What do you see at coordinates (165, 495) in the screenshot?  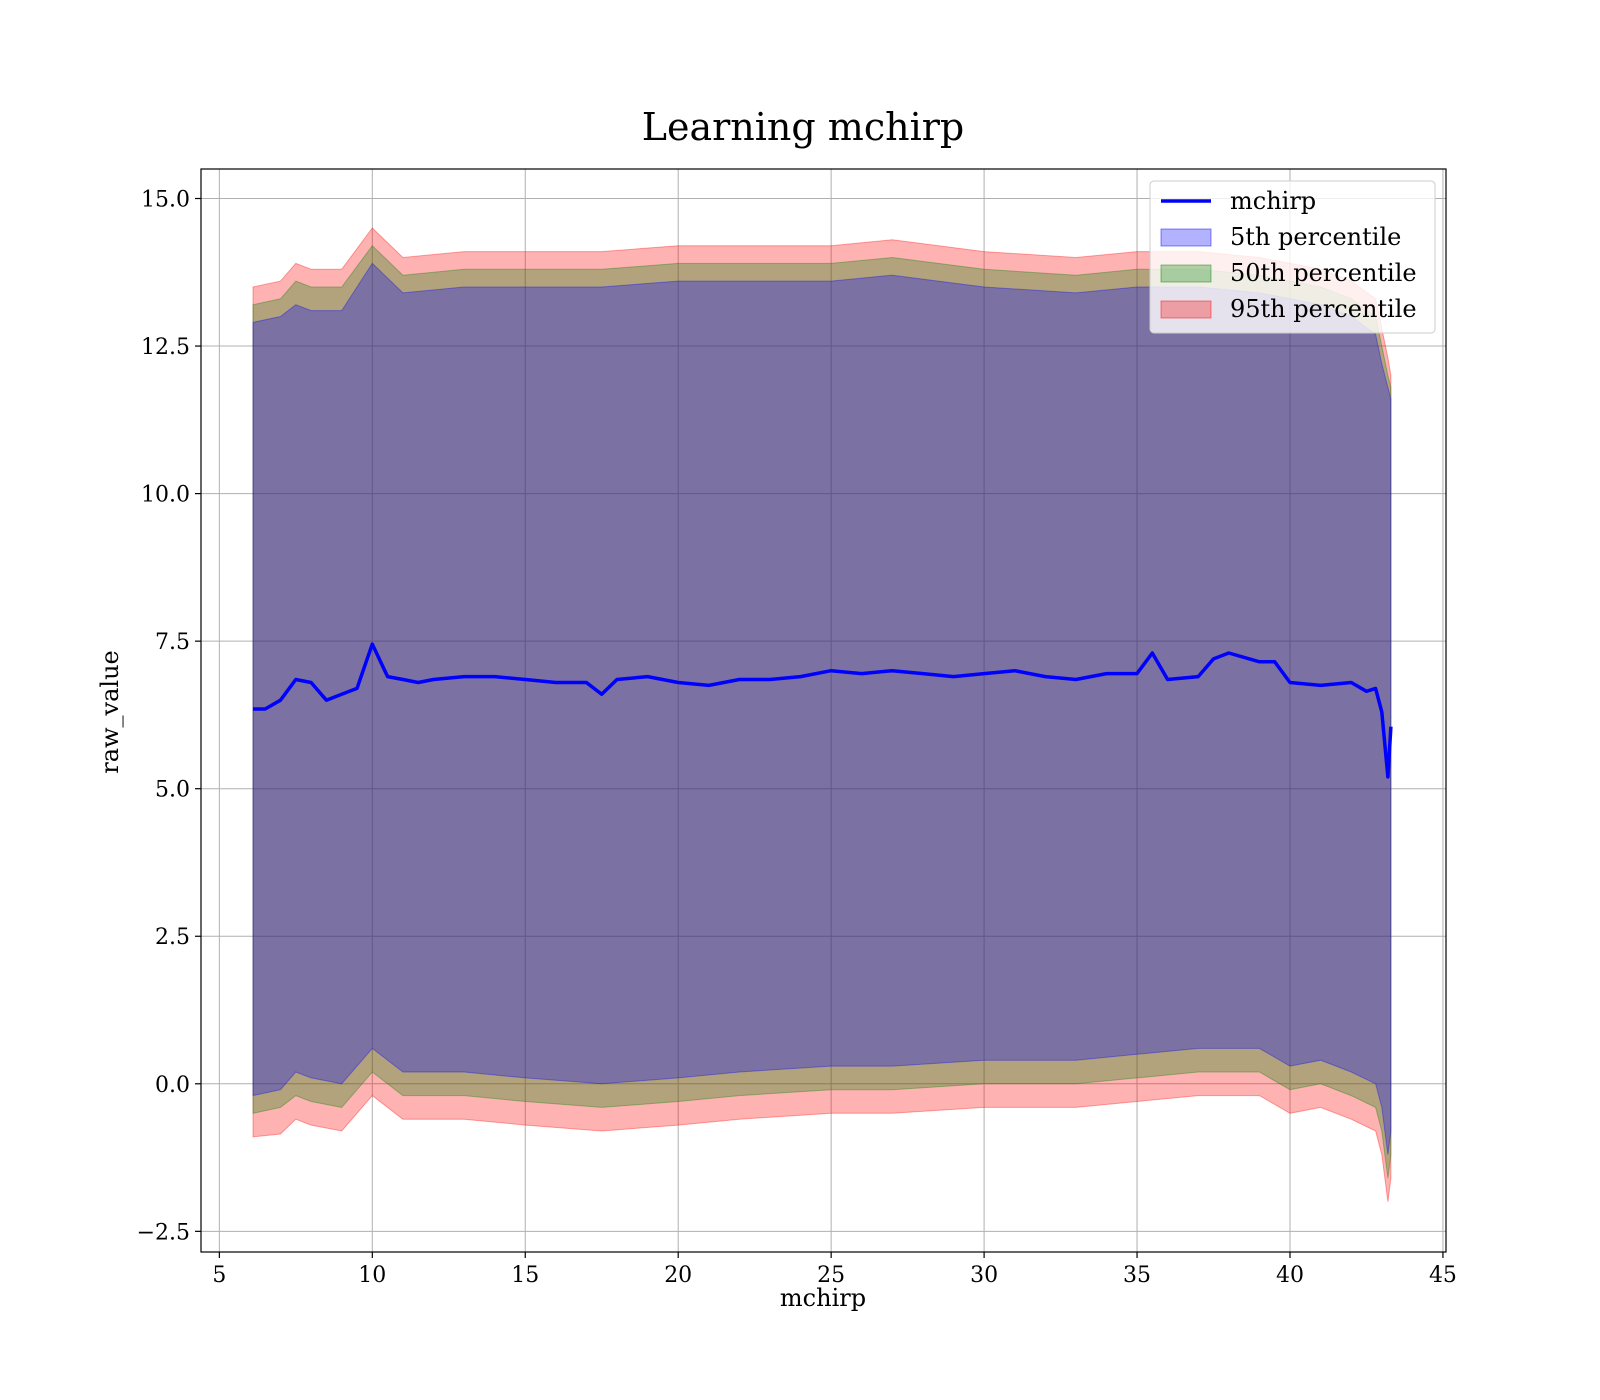 I see `y-tick-label-5: 10.0` at bounding box center [165, 495].